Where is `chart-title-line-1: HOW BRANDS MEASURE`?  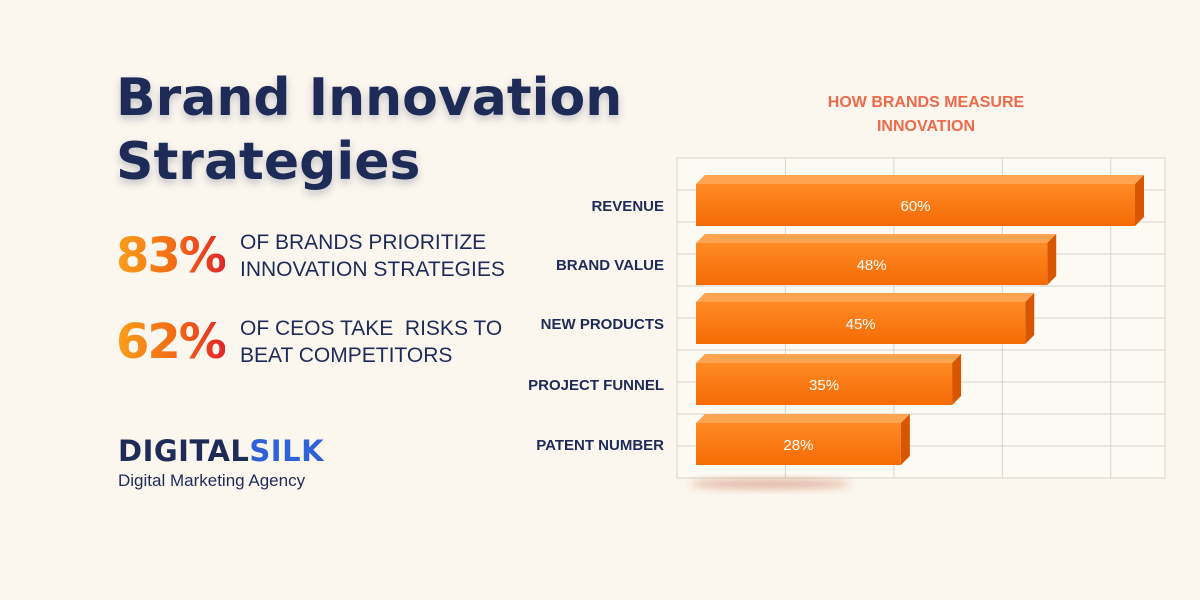
chart-title-line-1: HOW BRANDS MEASURE is located at coordinates (926, 102).